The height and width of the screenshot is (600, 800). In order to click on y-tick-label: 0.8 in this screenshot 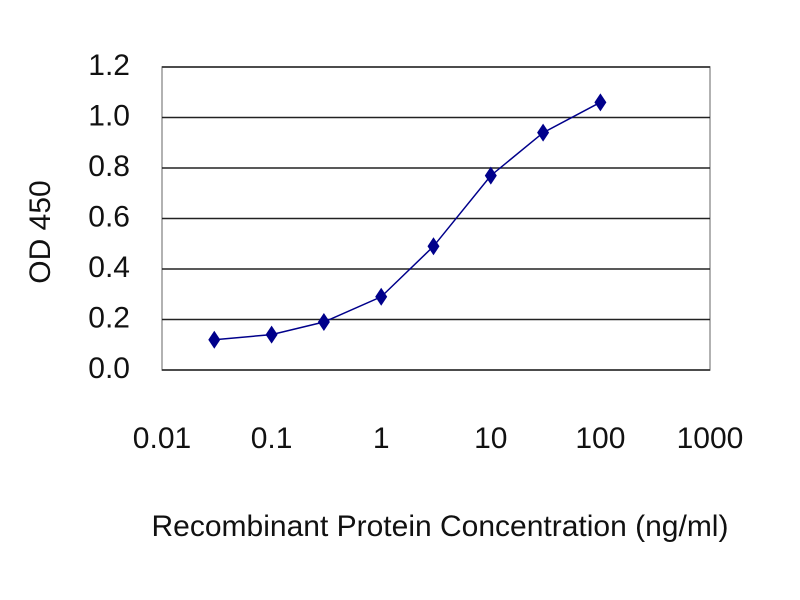, I will do `click(109, 166)`.